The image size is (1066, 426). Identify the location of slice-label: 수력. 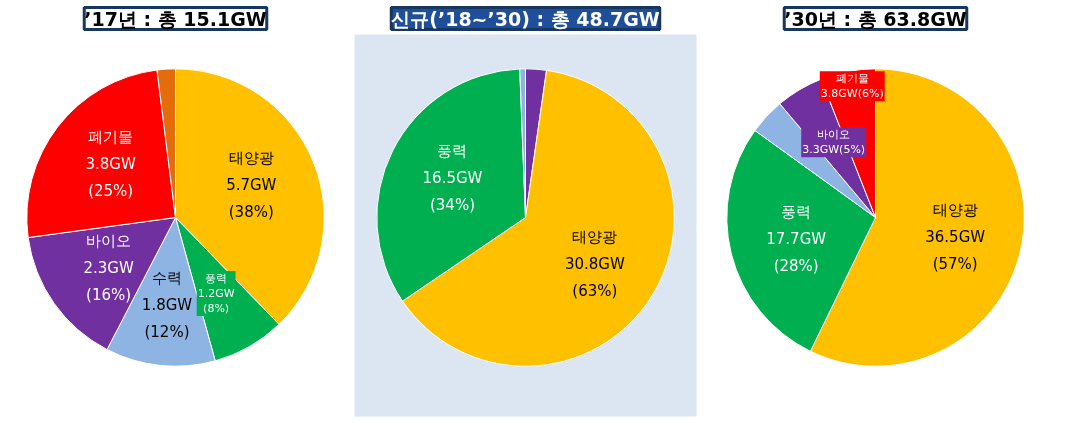
(167, 277).